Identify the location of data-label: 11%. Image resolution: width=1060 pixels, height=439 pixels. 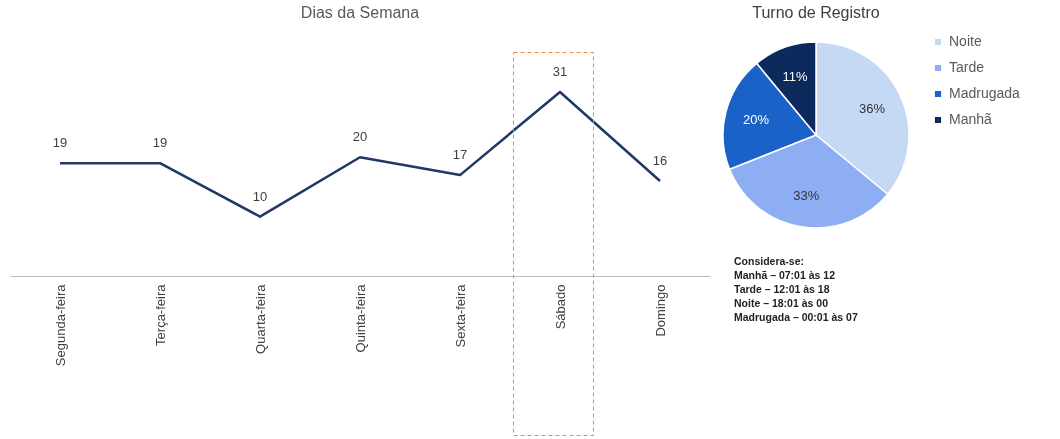
(795, 76).